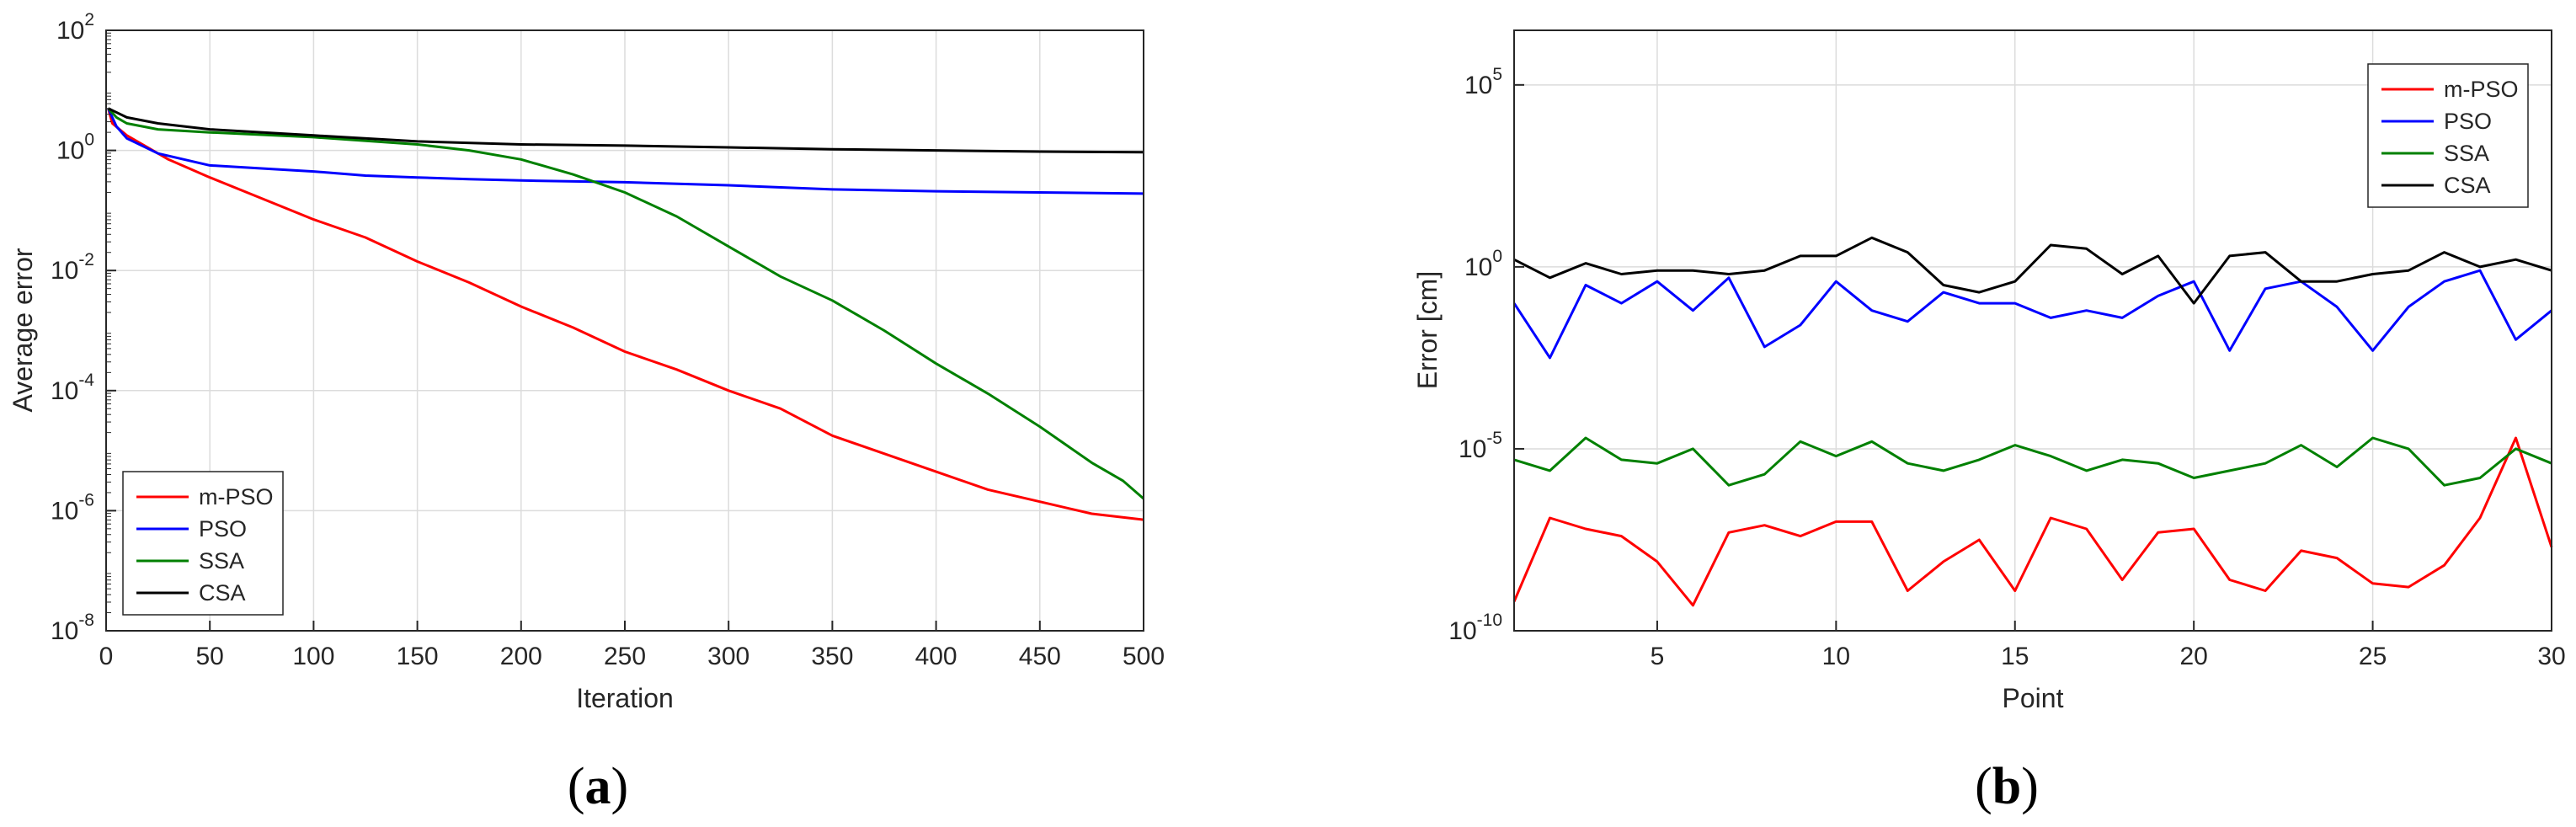 The width and height of the screenshot is (2576, 827). I want to click on panel-a-x-tick-label: 50, so click(210, 657).